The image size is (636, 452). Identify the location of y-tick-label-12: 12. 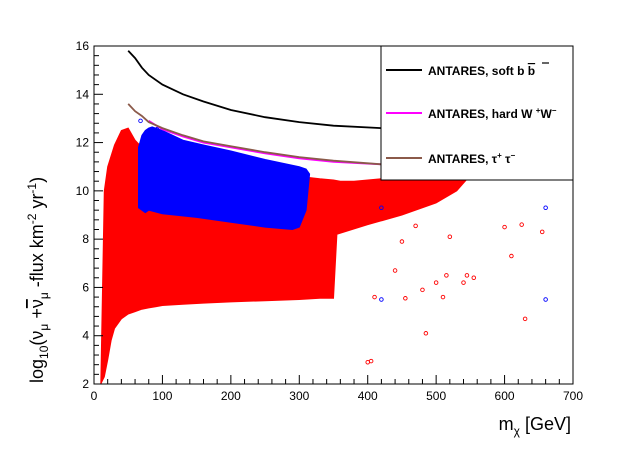
(83, 143).